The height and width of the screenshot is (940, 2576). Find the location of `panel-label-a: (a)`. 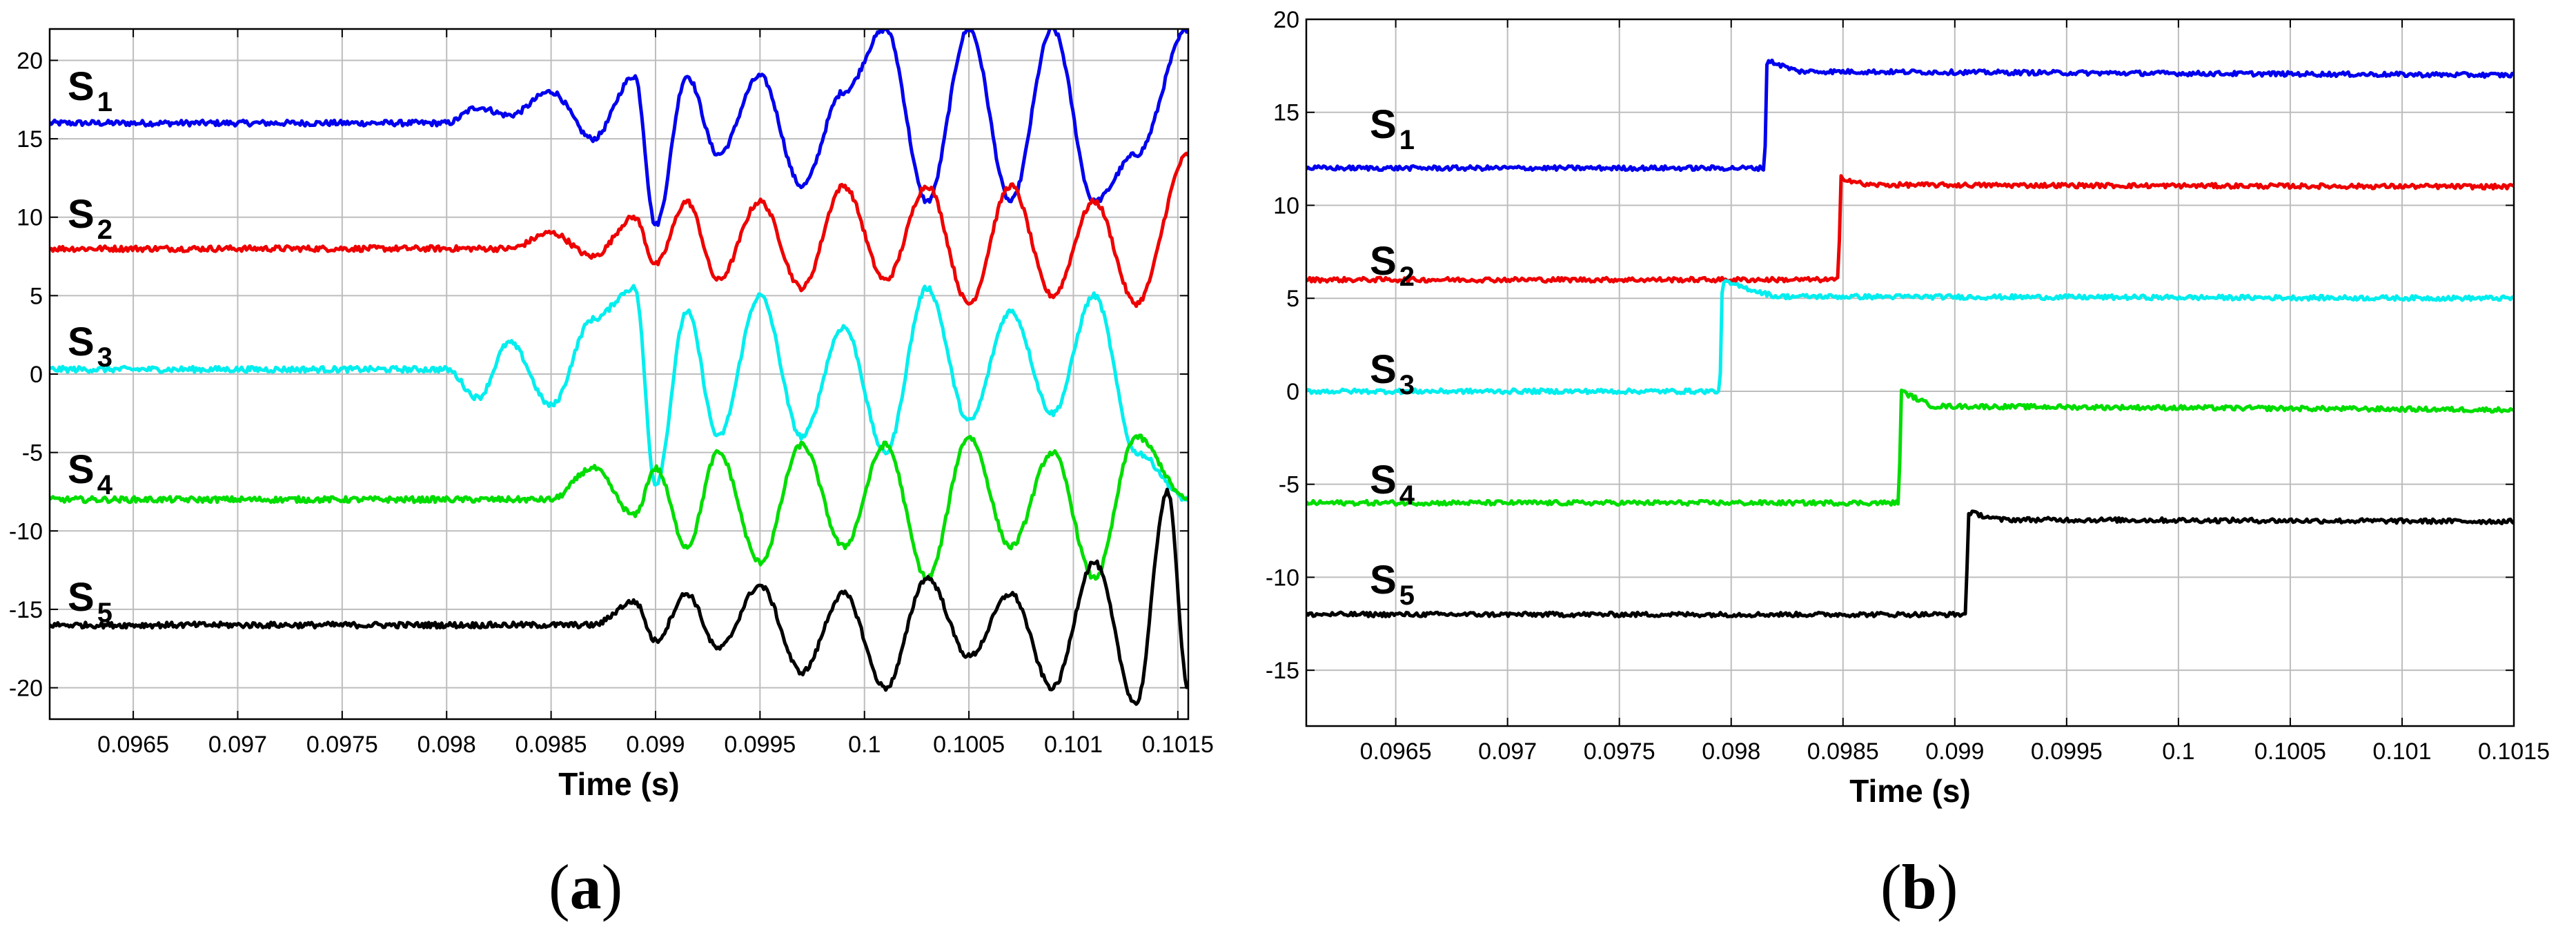

panel-label-a: (a) is located at coordinates (585, 886).